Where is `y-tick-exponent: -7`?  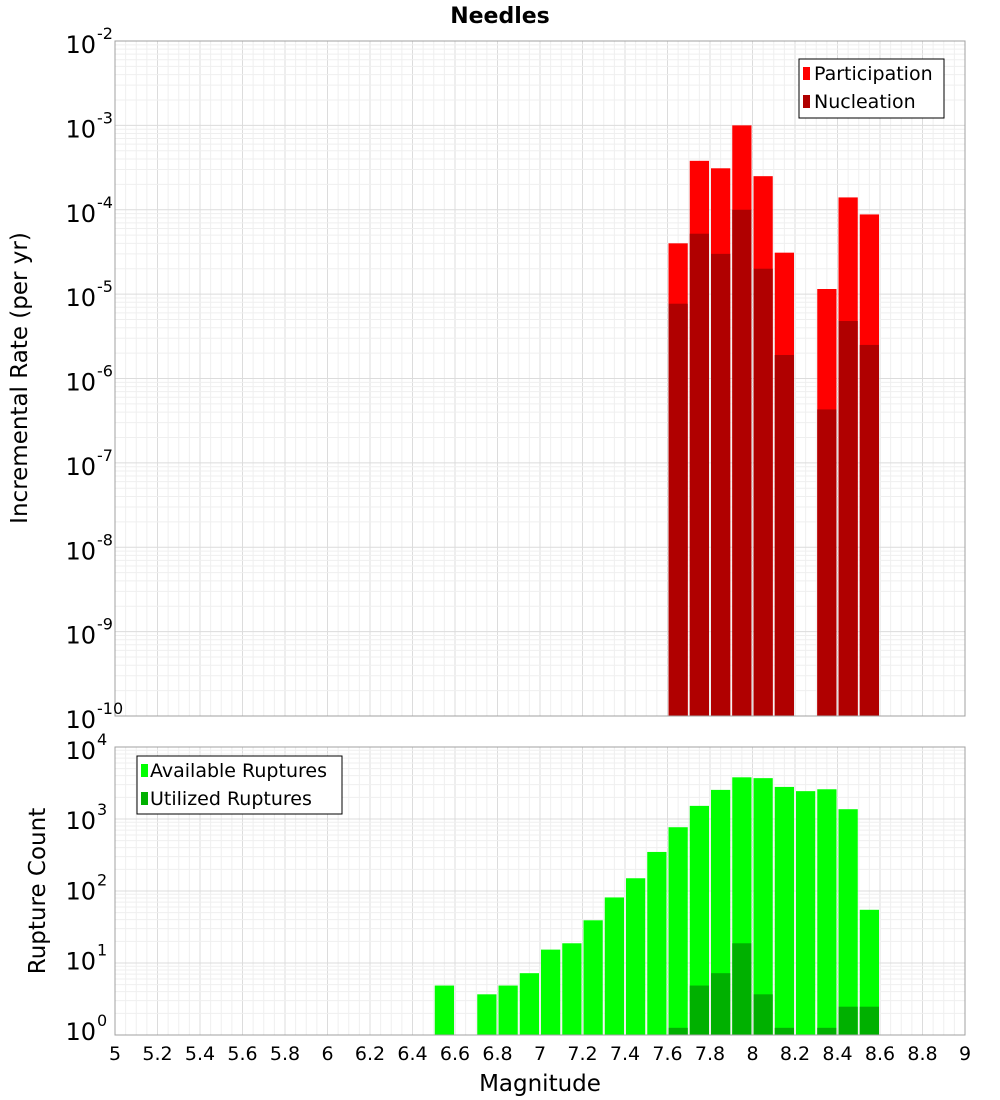 y-tick-exponent: -7 is located at coordinates (105, 455).